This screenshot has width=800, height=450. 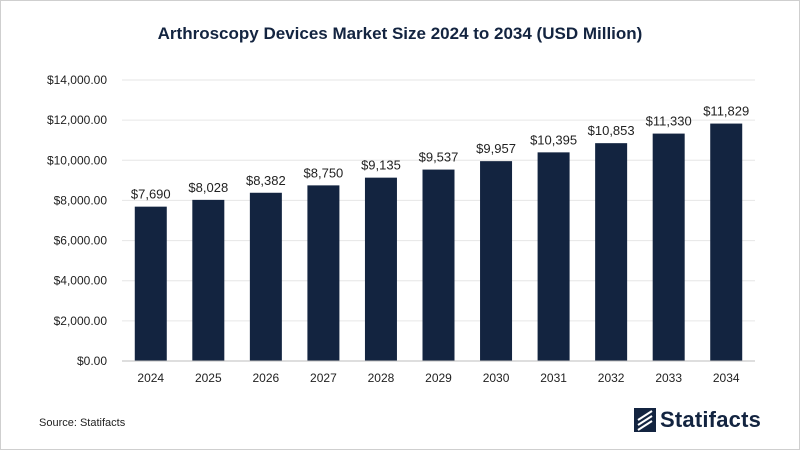 I want to click on data-label: $7,690, so click(x=151, y=194).